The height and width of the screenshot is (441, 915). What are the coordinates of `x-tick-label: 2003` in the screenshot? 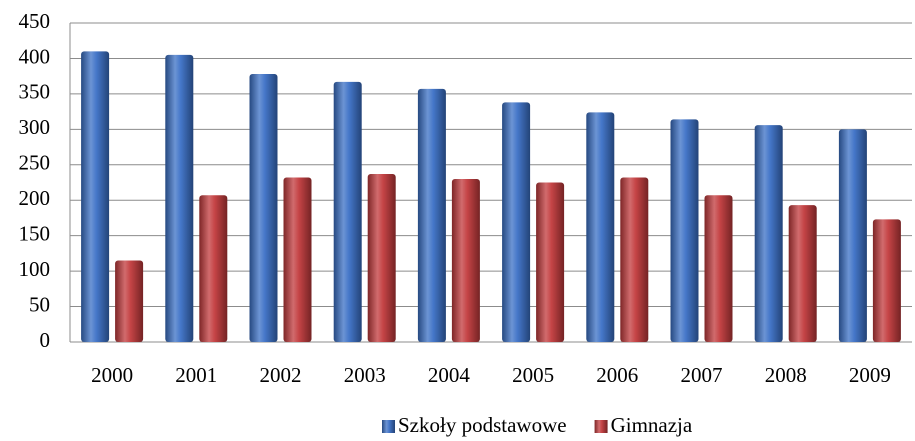 It's located at (365, 375).